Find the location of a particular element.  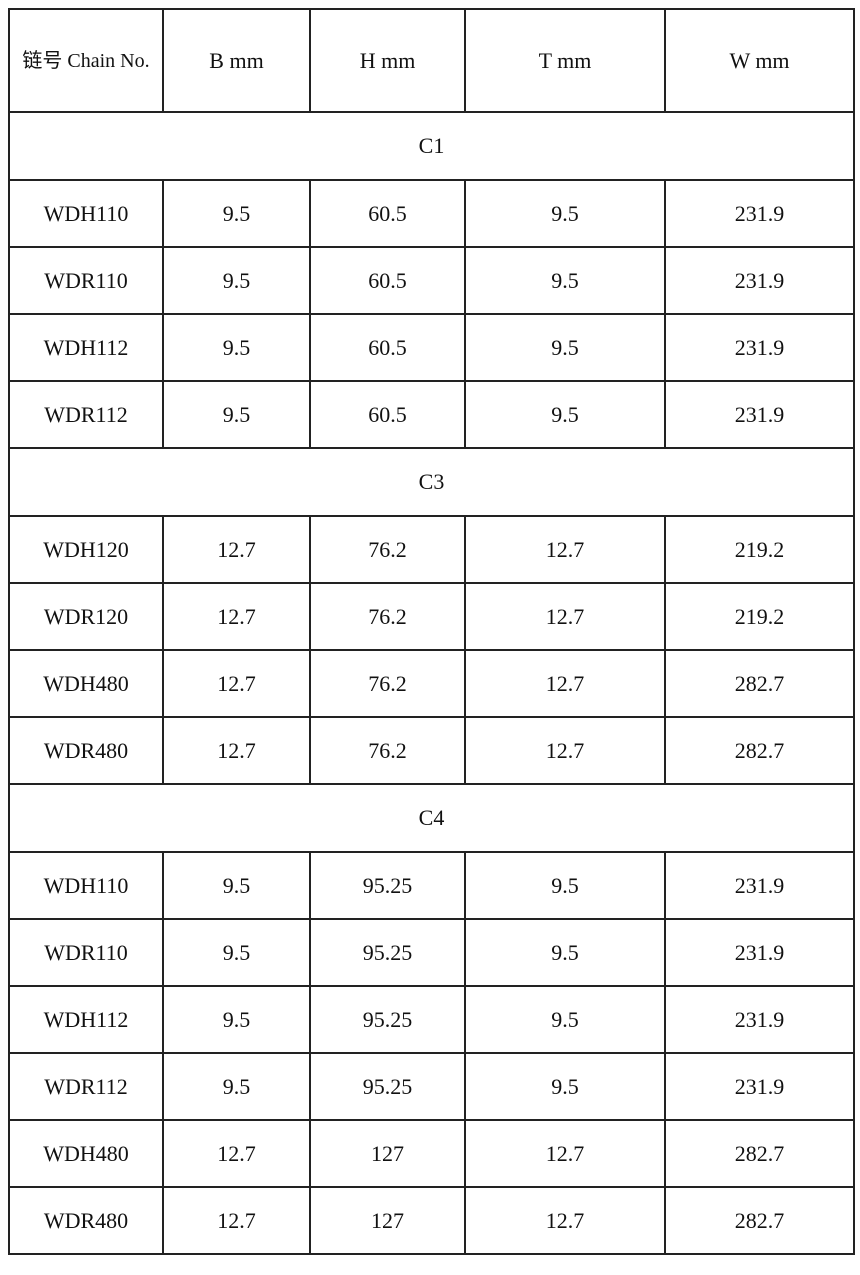

group-row: C3 is located at coordinates (431, 482).